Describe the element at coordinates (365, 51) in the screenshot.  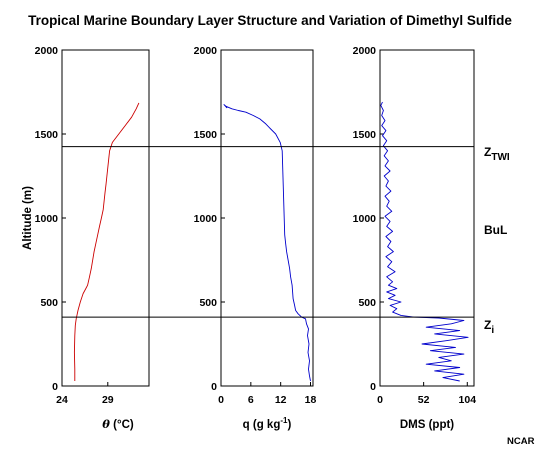
I see `y-tick-label-dms: 2000` at that location.